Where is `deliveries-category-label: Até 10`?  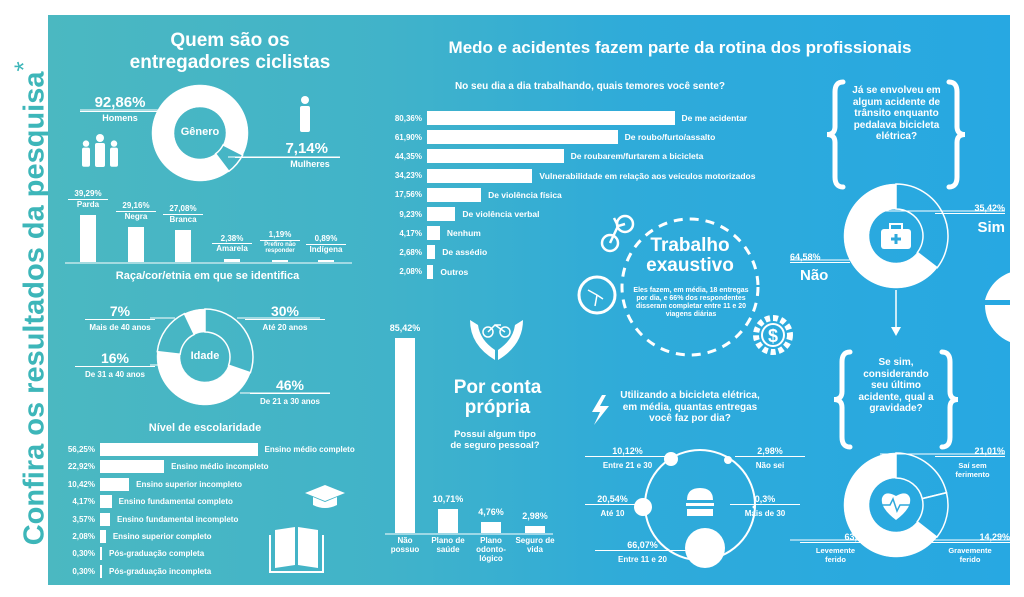
deliveries-category-label: Até 10 is located at coordinates (612, 513).